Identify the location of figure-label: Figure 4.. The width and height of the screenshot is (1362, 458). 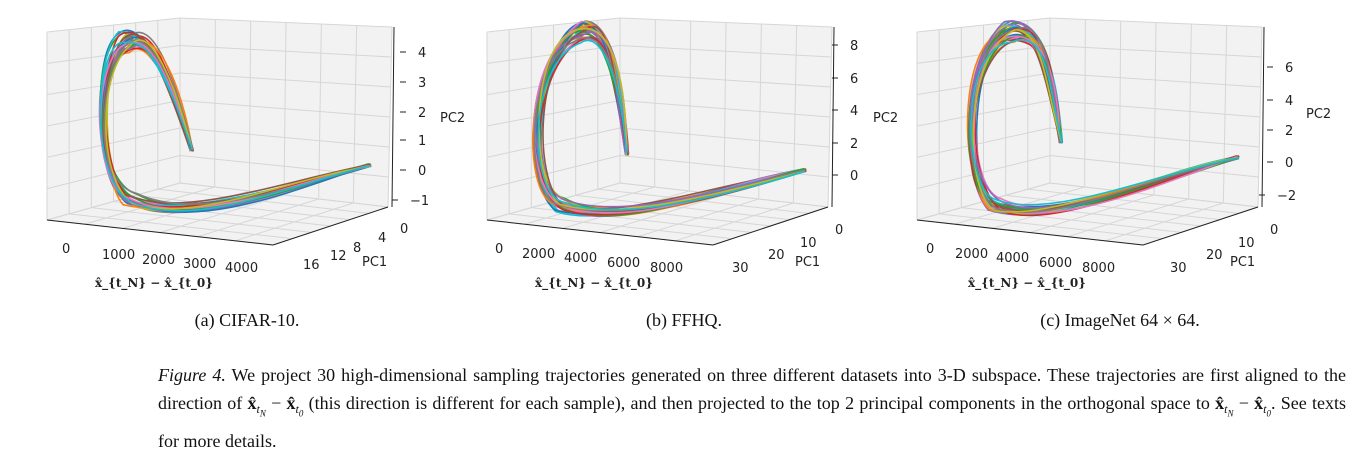
(192, 375).